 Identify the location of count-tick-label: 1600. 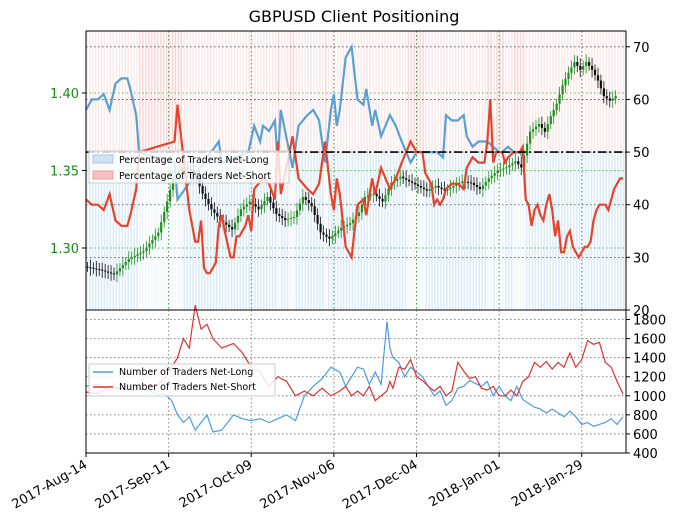
(649, 340).